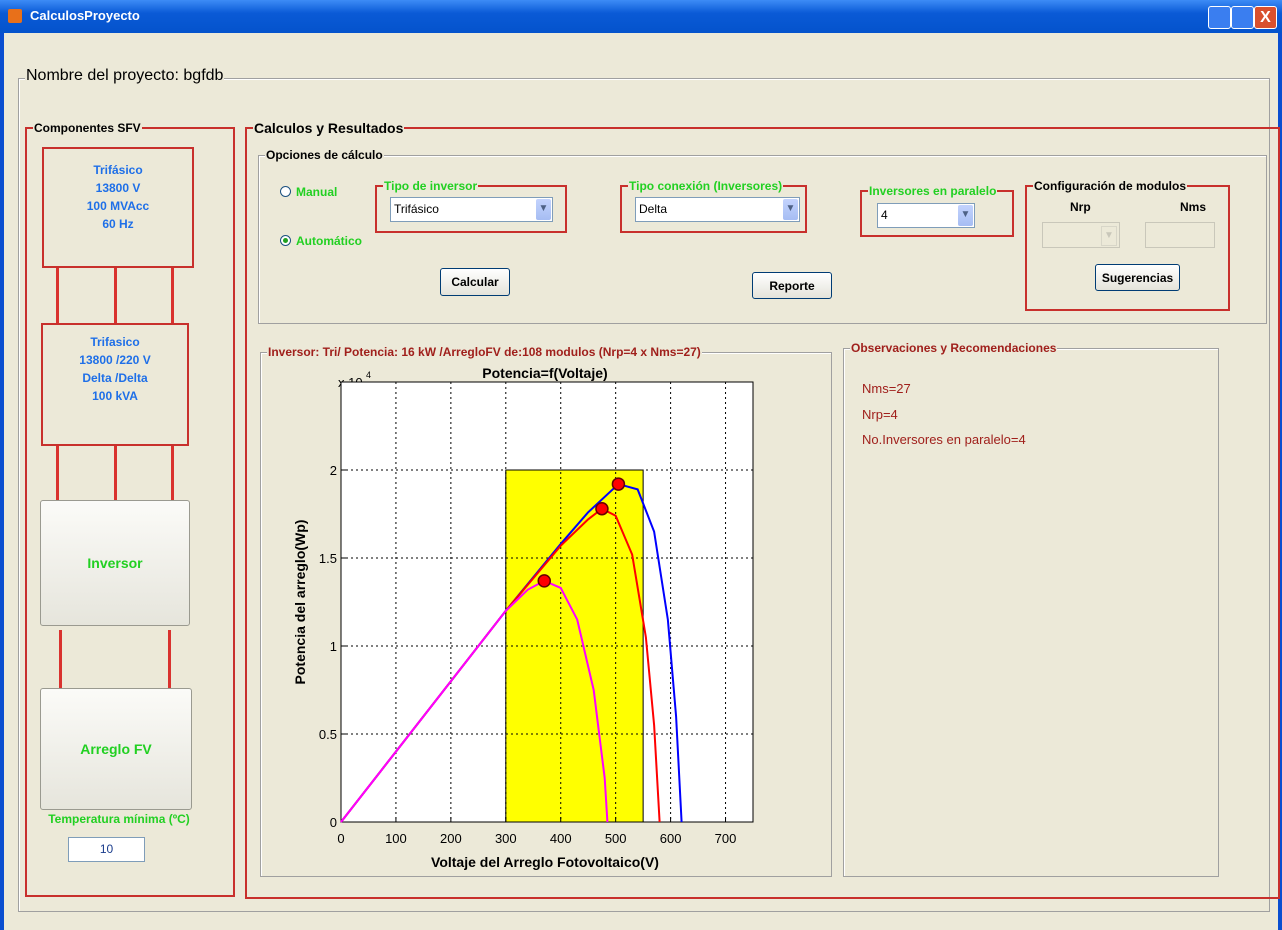 Image resolution: width=1282 pixels, height=930 pixels. I want to click on y-tick-label: 0, so click(333, 822).